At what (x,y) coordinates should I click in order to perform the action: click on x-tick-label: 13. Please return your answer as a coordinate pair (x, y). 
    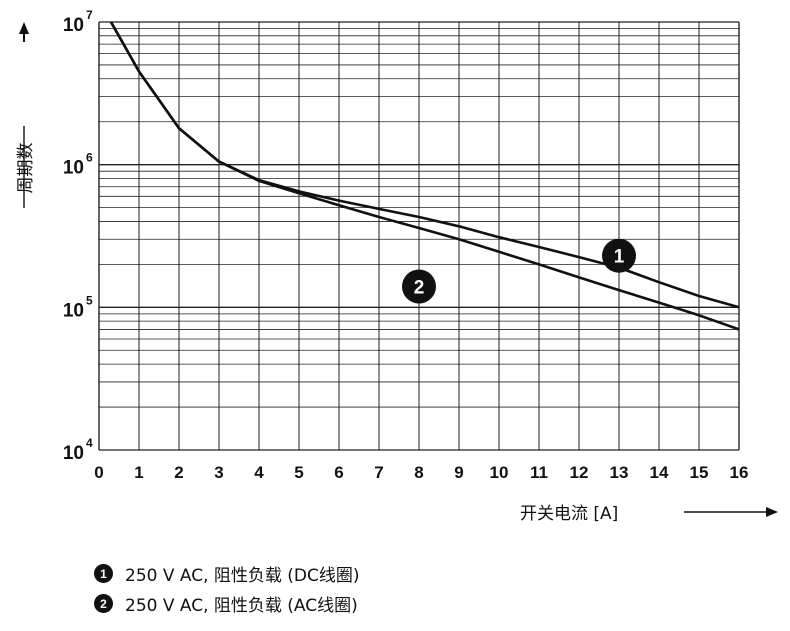
    Looking at the image, I should click on (619, 472).